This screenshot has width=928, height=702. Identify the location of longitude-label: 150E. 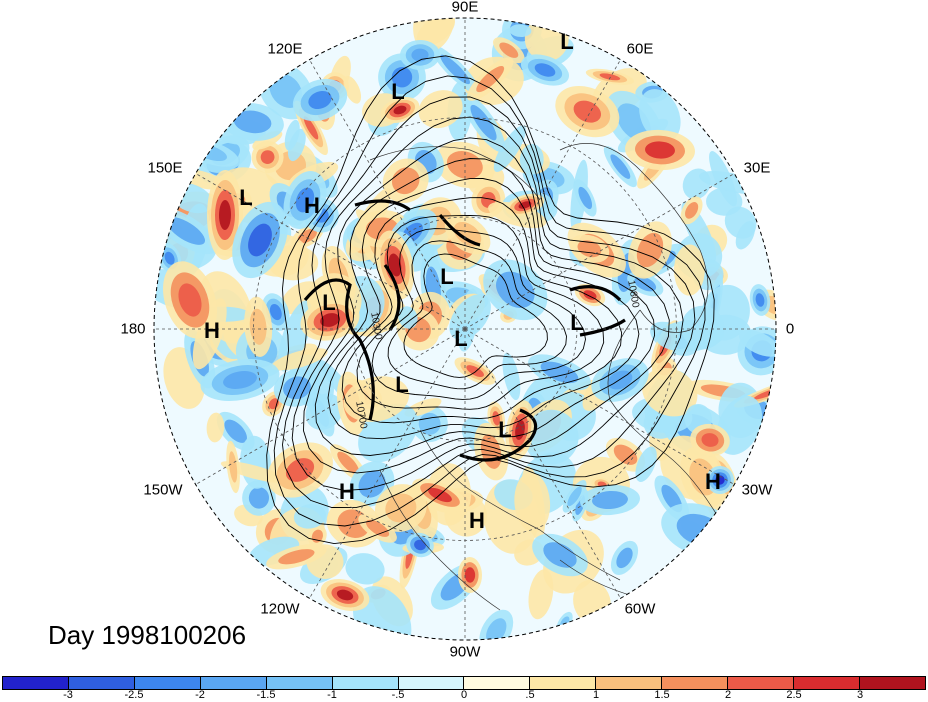
(165, 168).